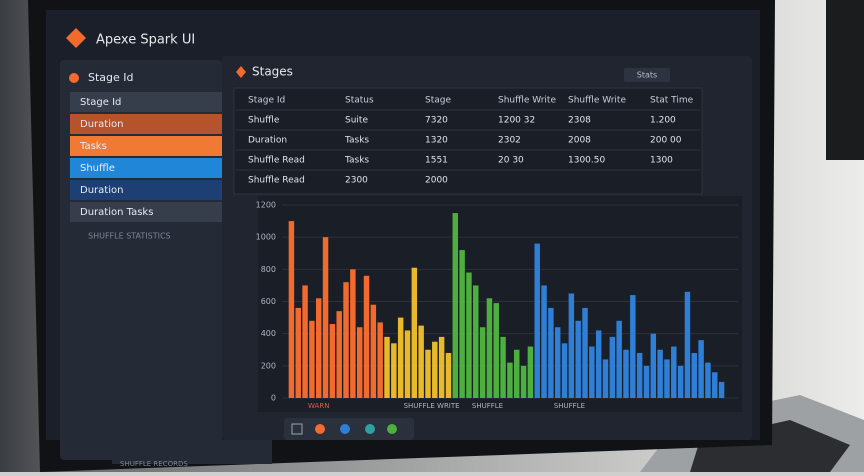  I want to click on y-tick-label: 1000, so click(266, 237).